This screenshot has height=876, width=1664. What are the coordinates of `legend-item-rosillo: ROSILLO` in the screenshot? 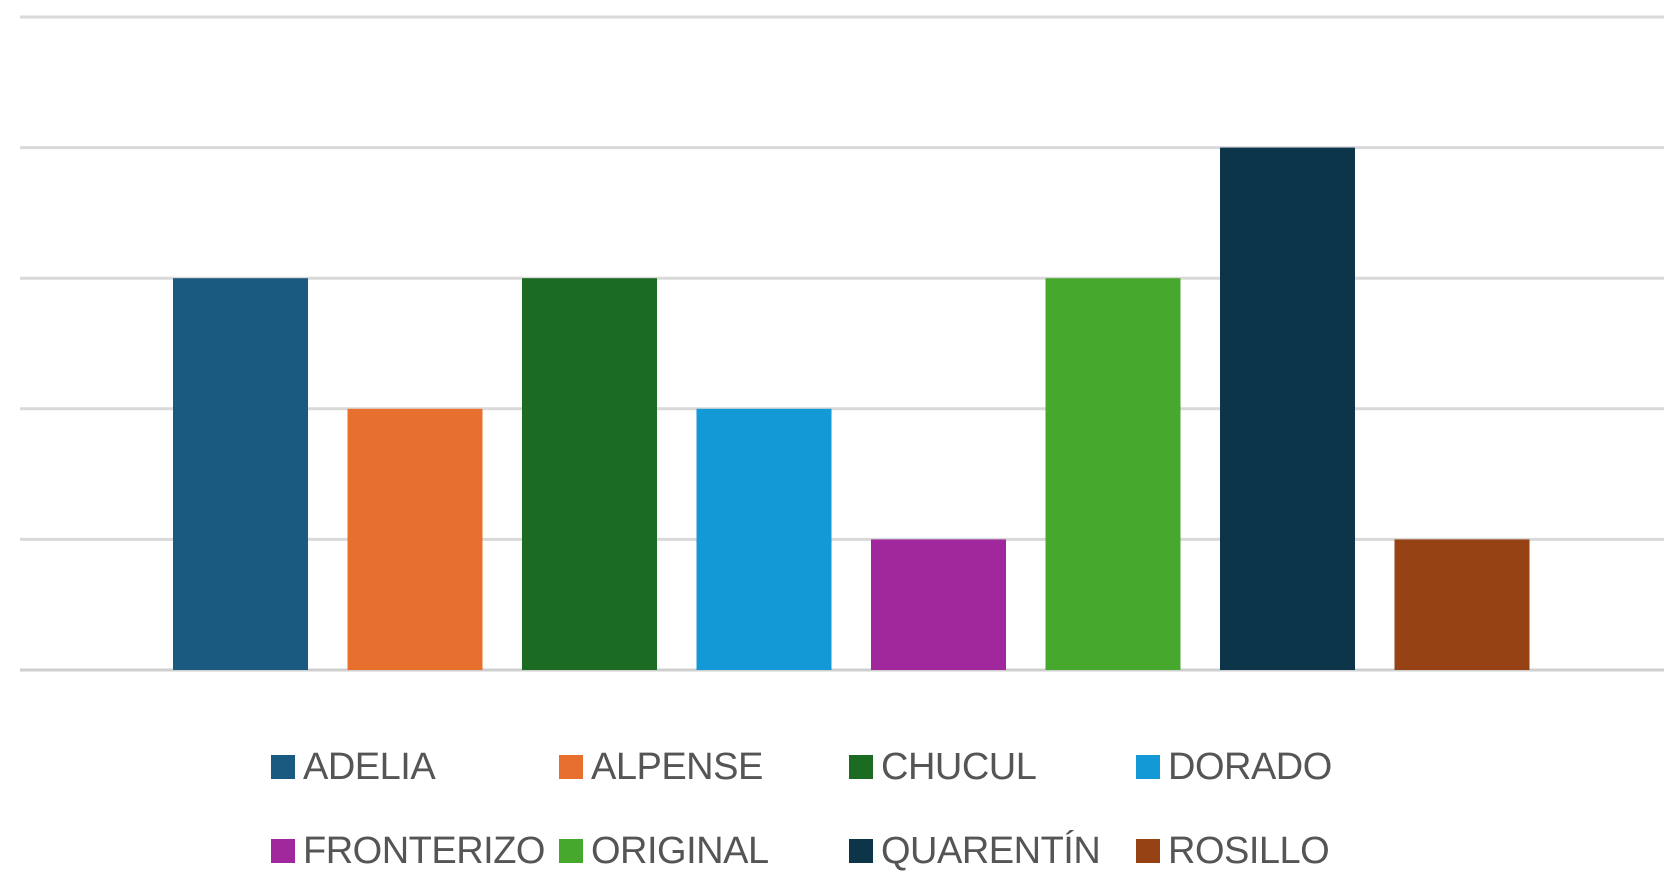 It's located at (1233, 851).